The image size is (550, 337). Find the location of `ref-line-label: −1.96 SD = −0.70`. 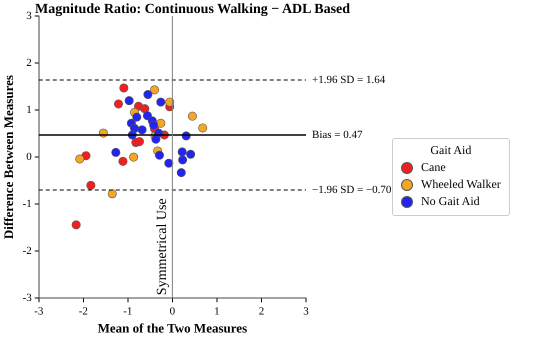

ref-line-label: −1.96 SD = −0.70 is located at coordinates (352, 190).